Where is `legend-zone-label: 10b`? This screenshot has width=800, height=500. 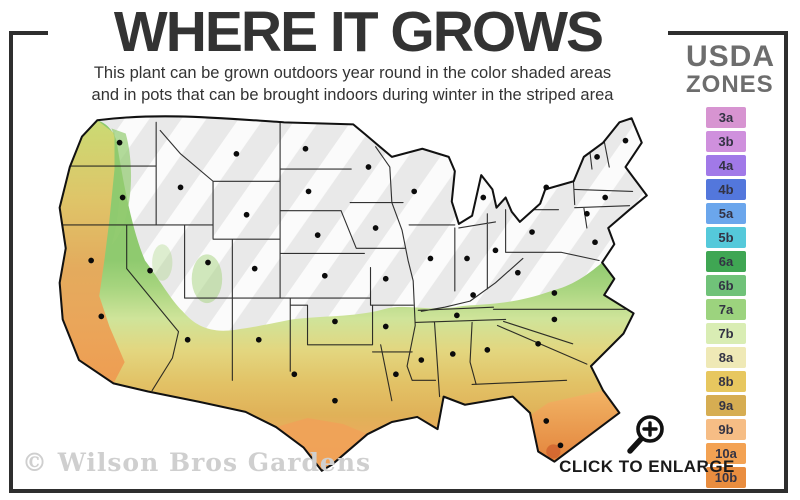
legend-zone-label: 10b is located at coordinates (726, 477).